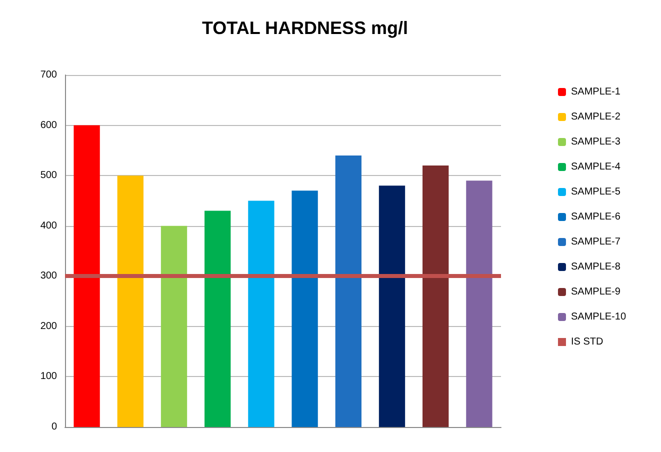 The image size is (661, 452). I want to click on legend-label: SAMPLE-9, so click(595, 292).